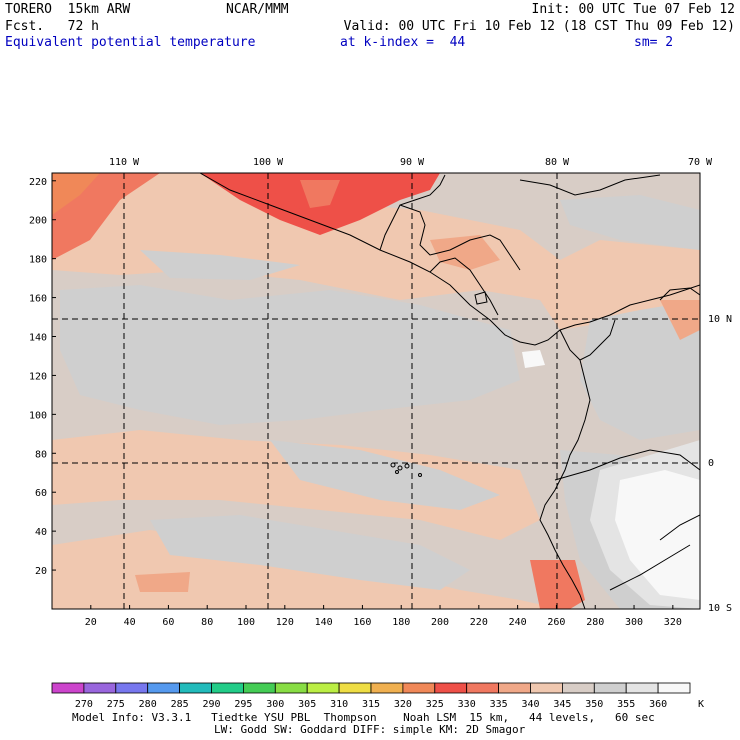  I want to click on smoothing: sm= 2, so click(654, 42).